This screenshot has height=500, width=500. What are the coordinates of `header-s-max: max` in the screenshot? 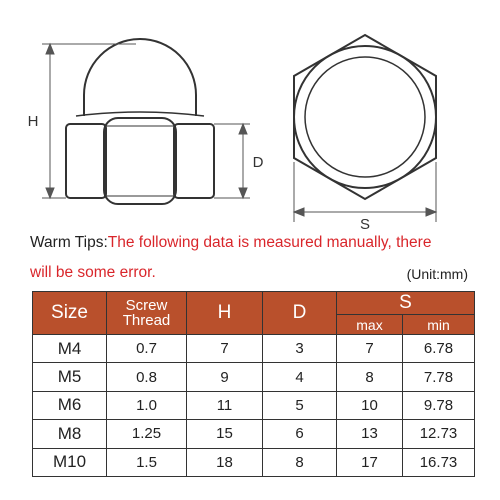 It's located at (369, 324).